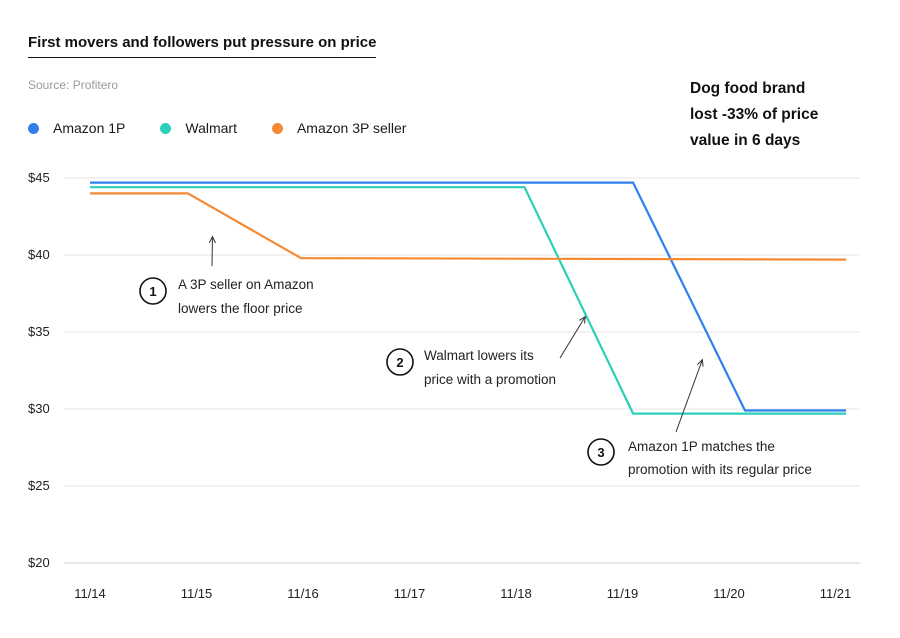 This screenshot has height=638, width=900. What do you see at coordinates (277, 128) in the screenshot?
I see `legend-swatch-amazon-3p` at bounding box center [277, 128].